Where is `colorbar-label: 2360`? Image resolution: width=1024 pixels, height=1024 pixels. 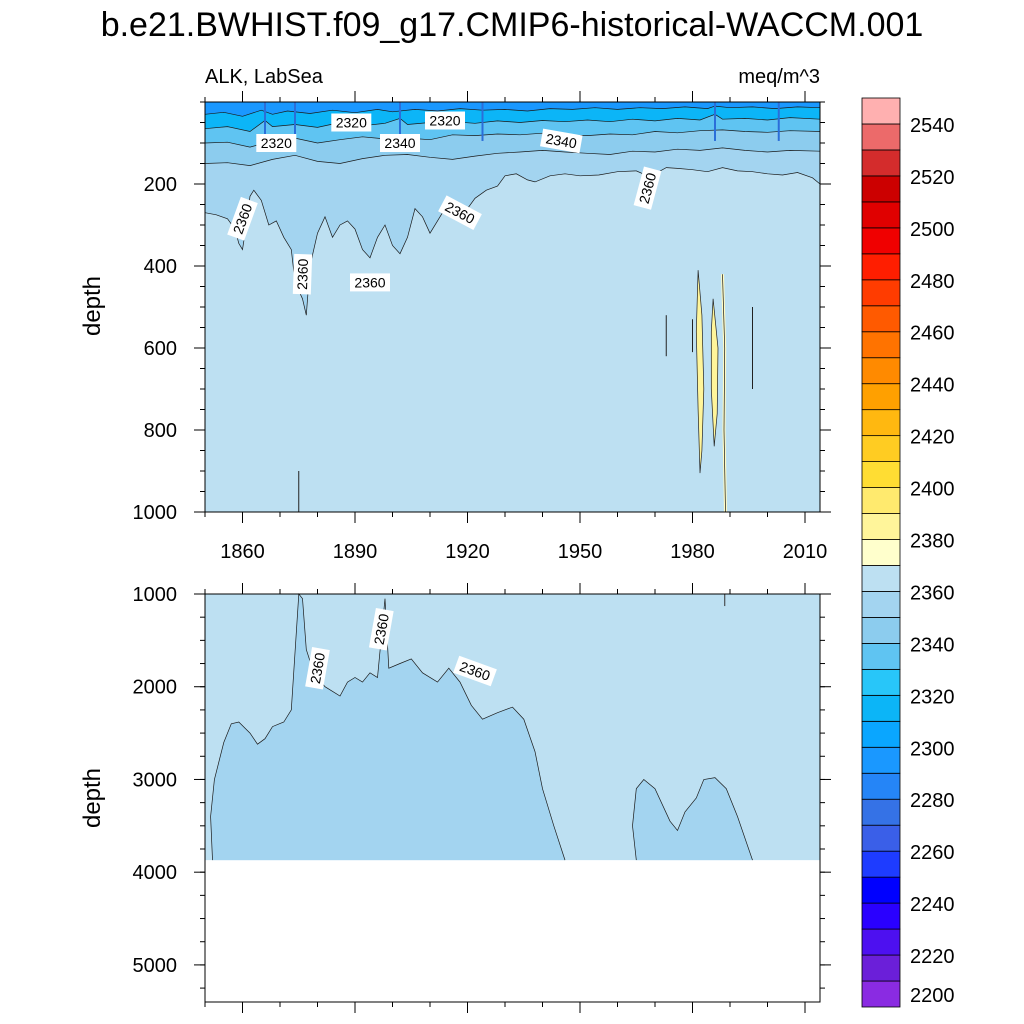 colorbar-label: 2360 is located at coordinates (932, 593).